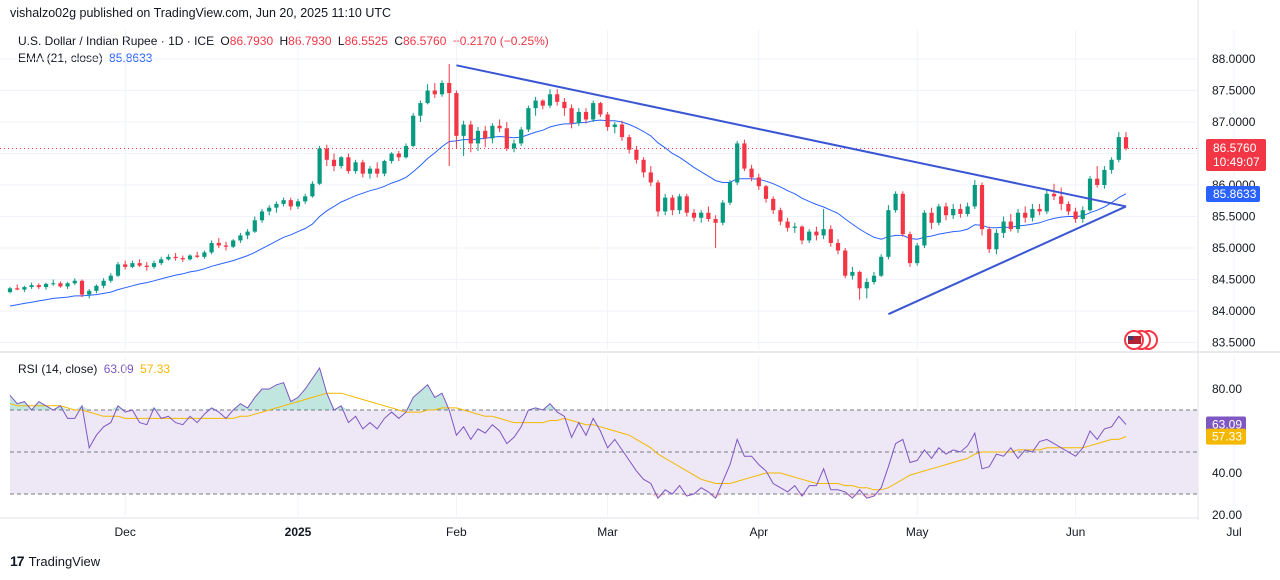  I want to click on last-price-badge-bg, so click(1236, 155).